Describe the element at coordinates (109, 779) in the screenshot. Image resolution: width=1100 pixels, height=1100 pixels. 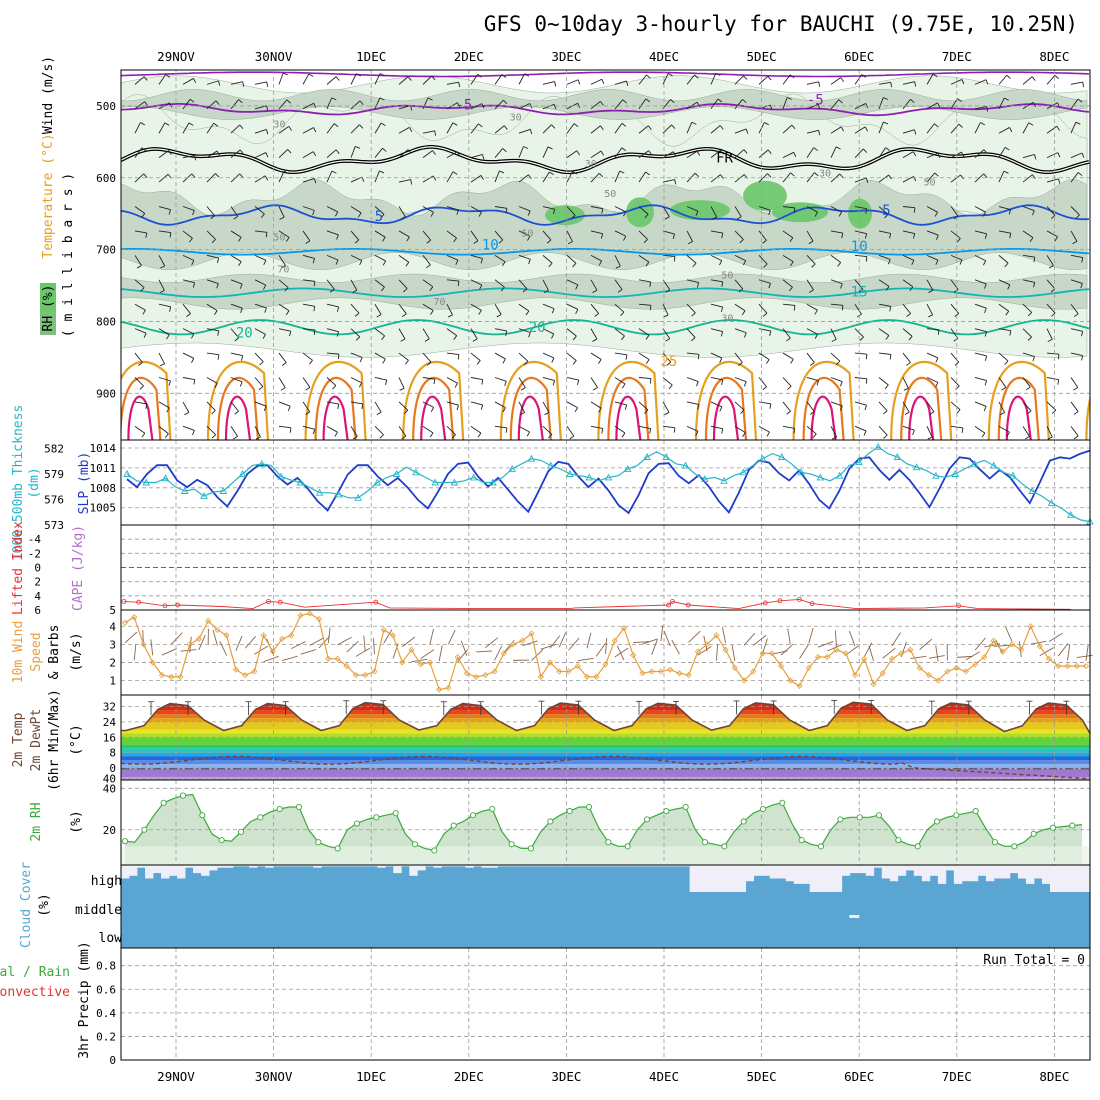
I see `temp-tick-label: 40` at that location.